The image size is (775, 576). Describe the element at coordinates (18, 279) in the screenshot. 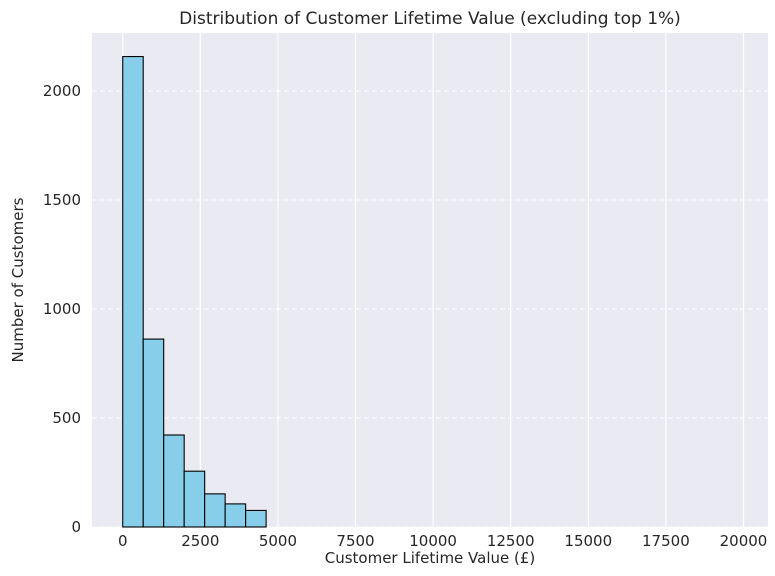

I see `y-axis-label: Number of Customers` at that location.